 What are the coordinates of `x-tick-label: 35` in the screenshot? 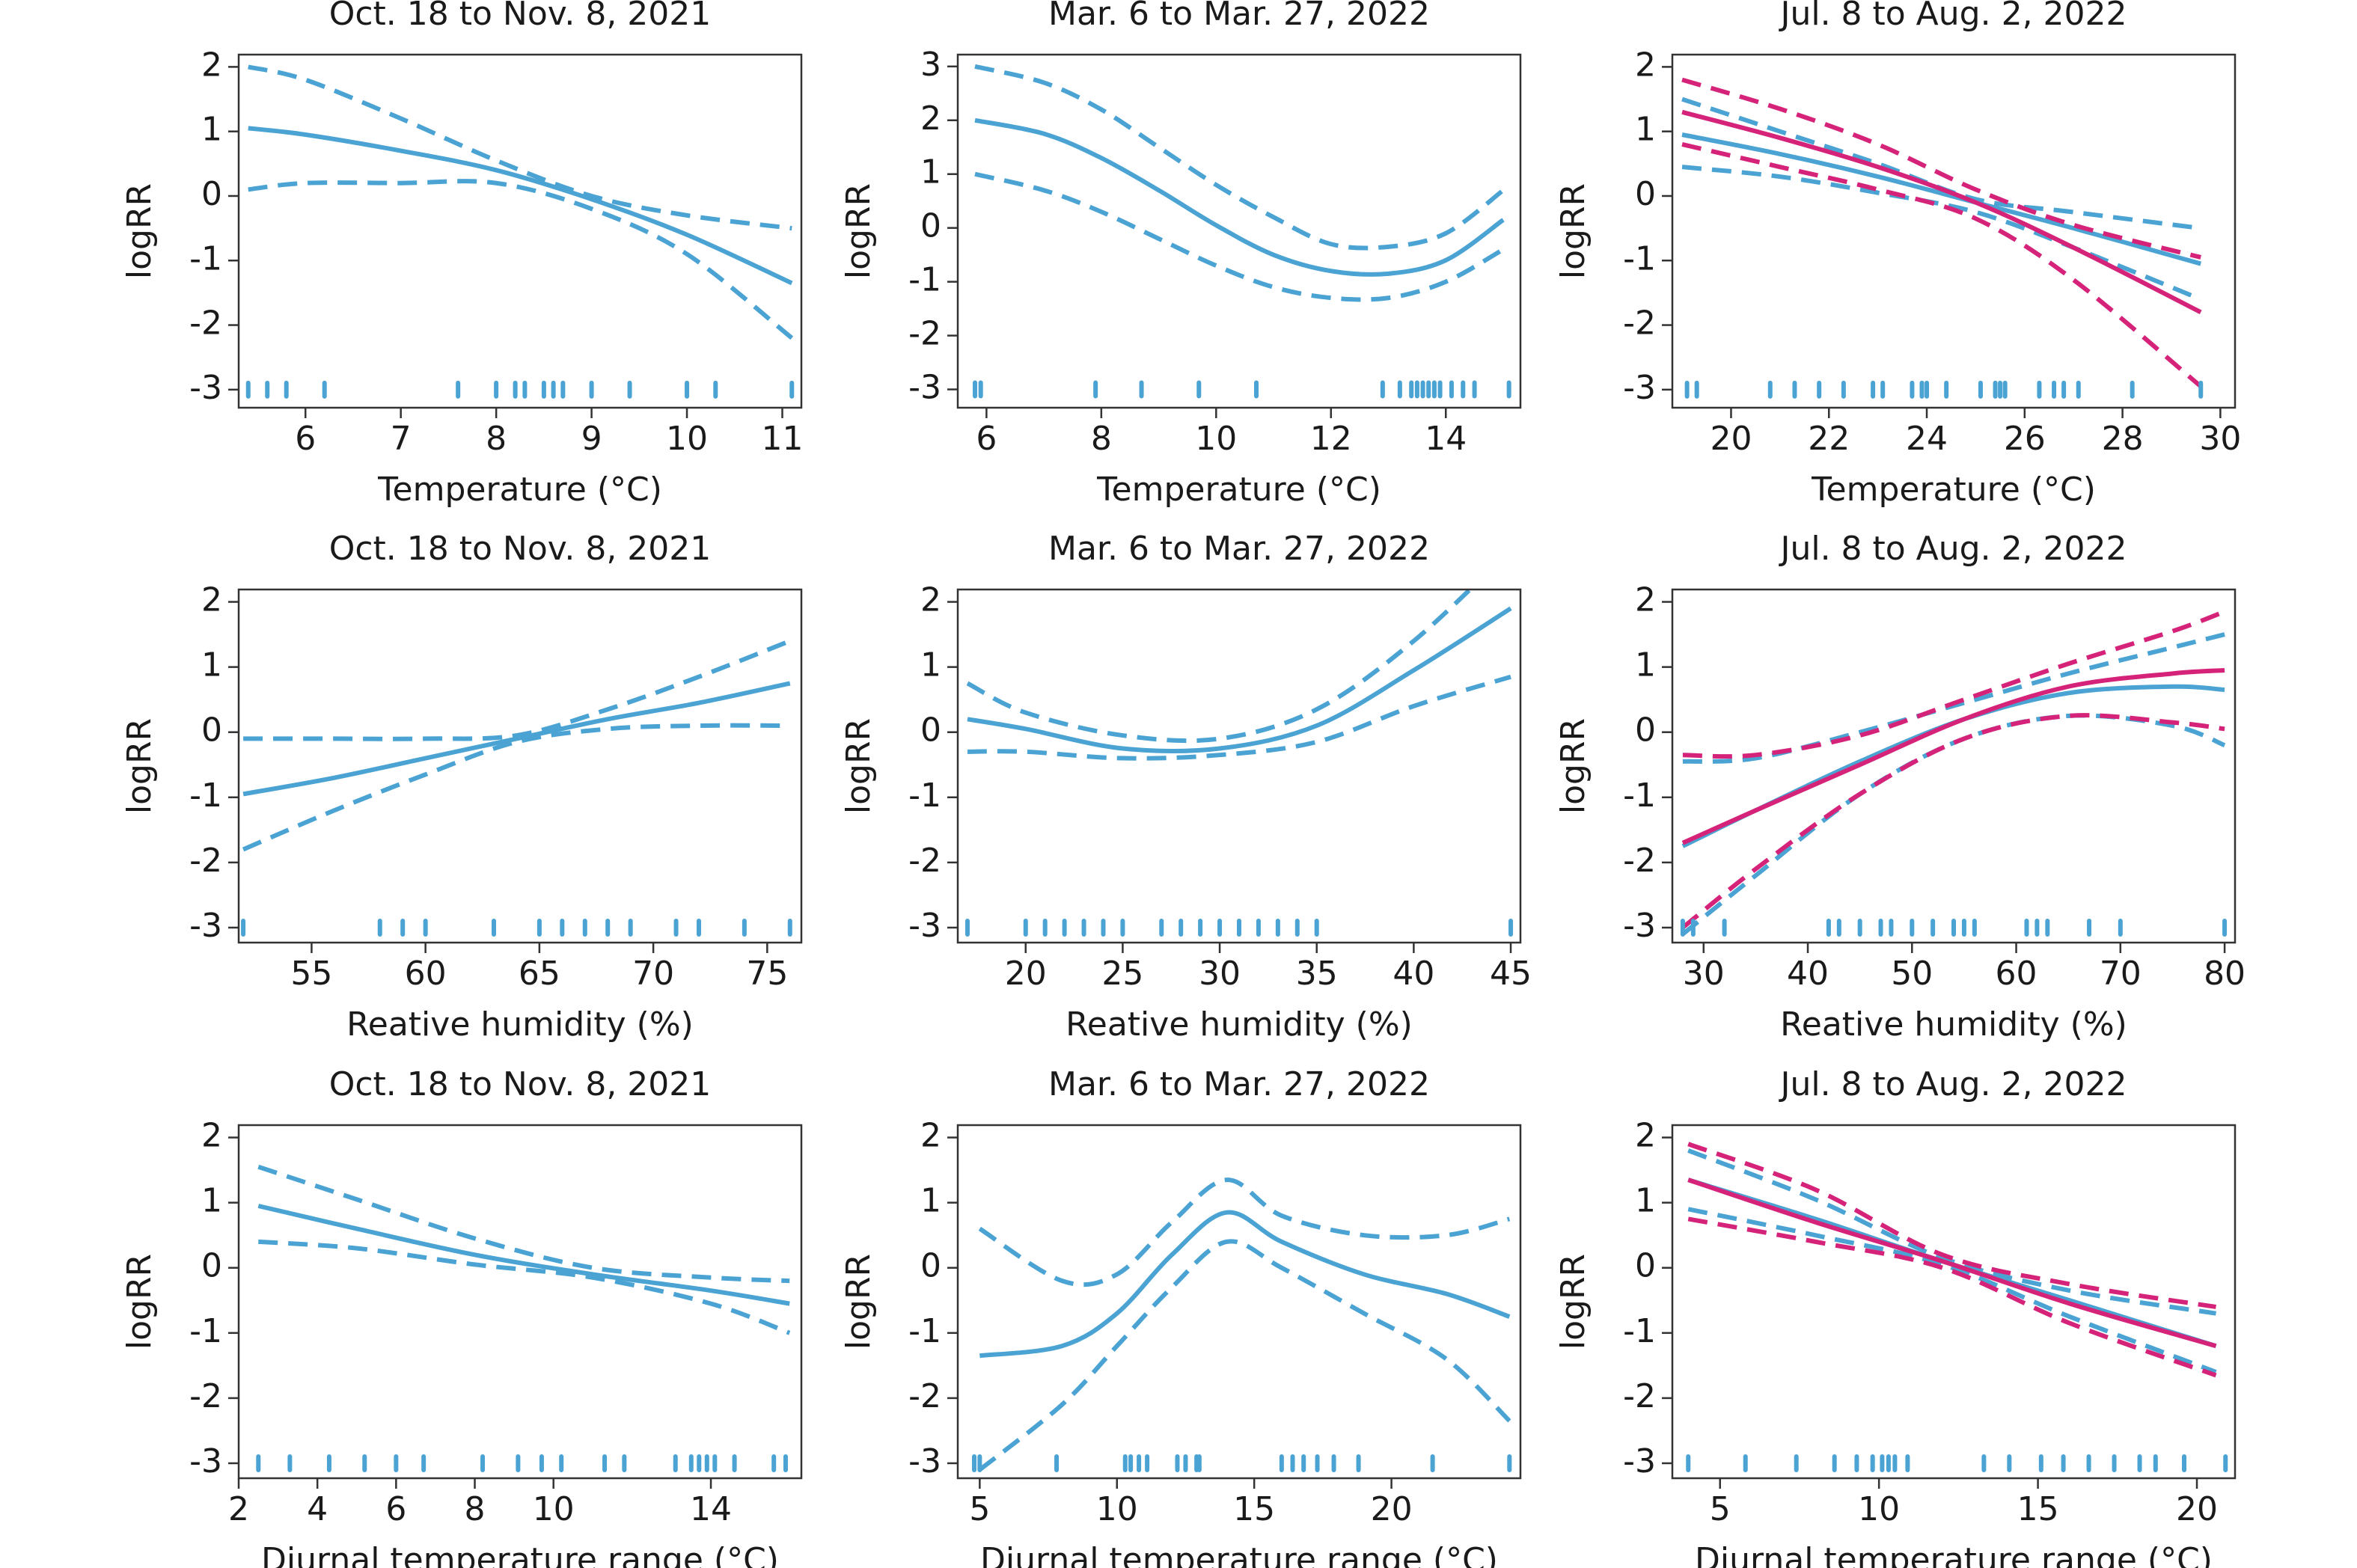 It's located at (1317, 974).